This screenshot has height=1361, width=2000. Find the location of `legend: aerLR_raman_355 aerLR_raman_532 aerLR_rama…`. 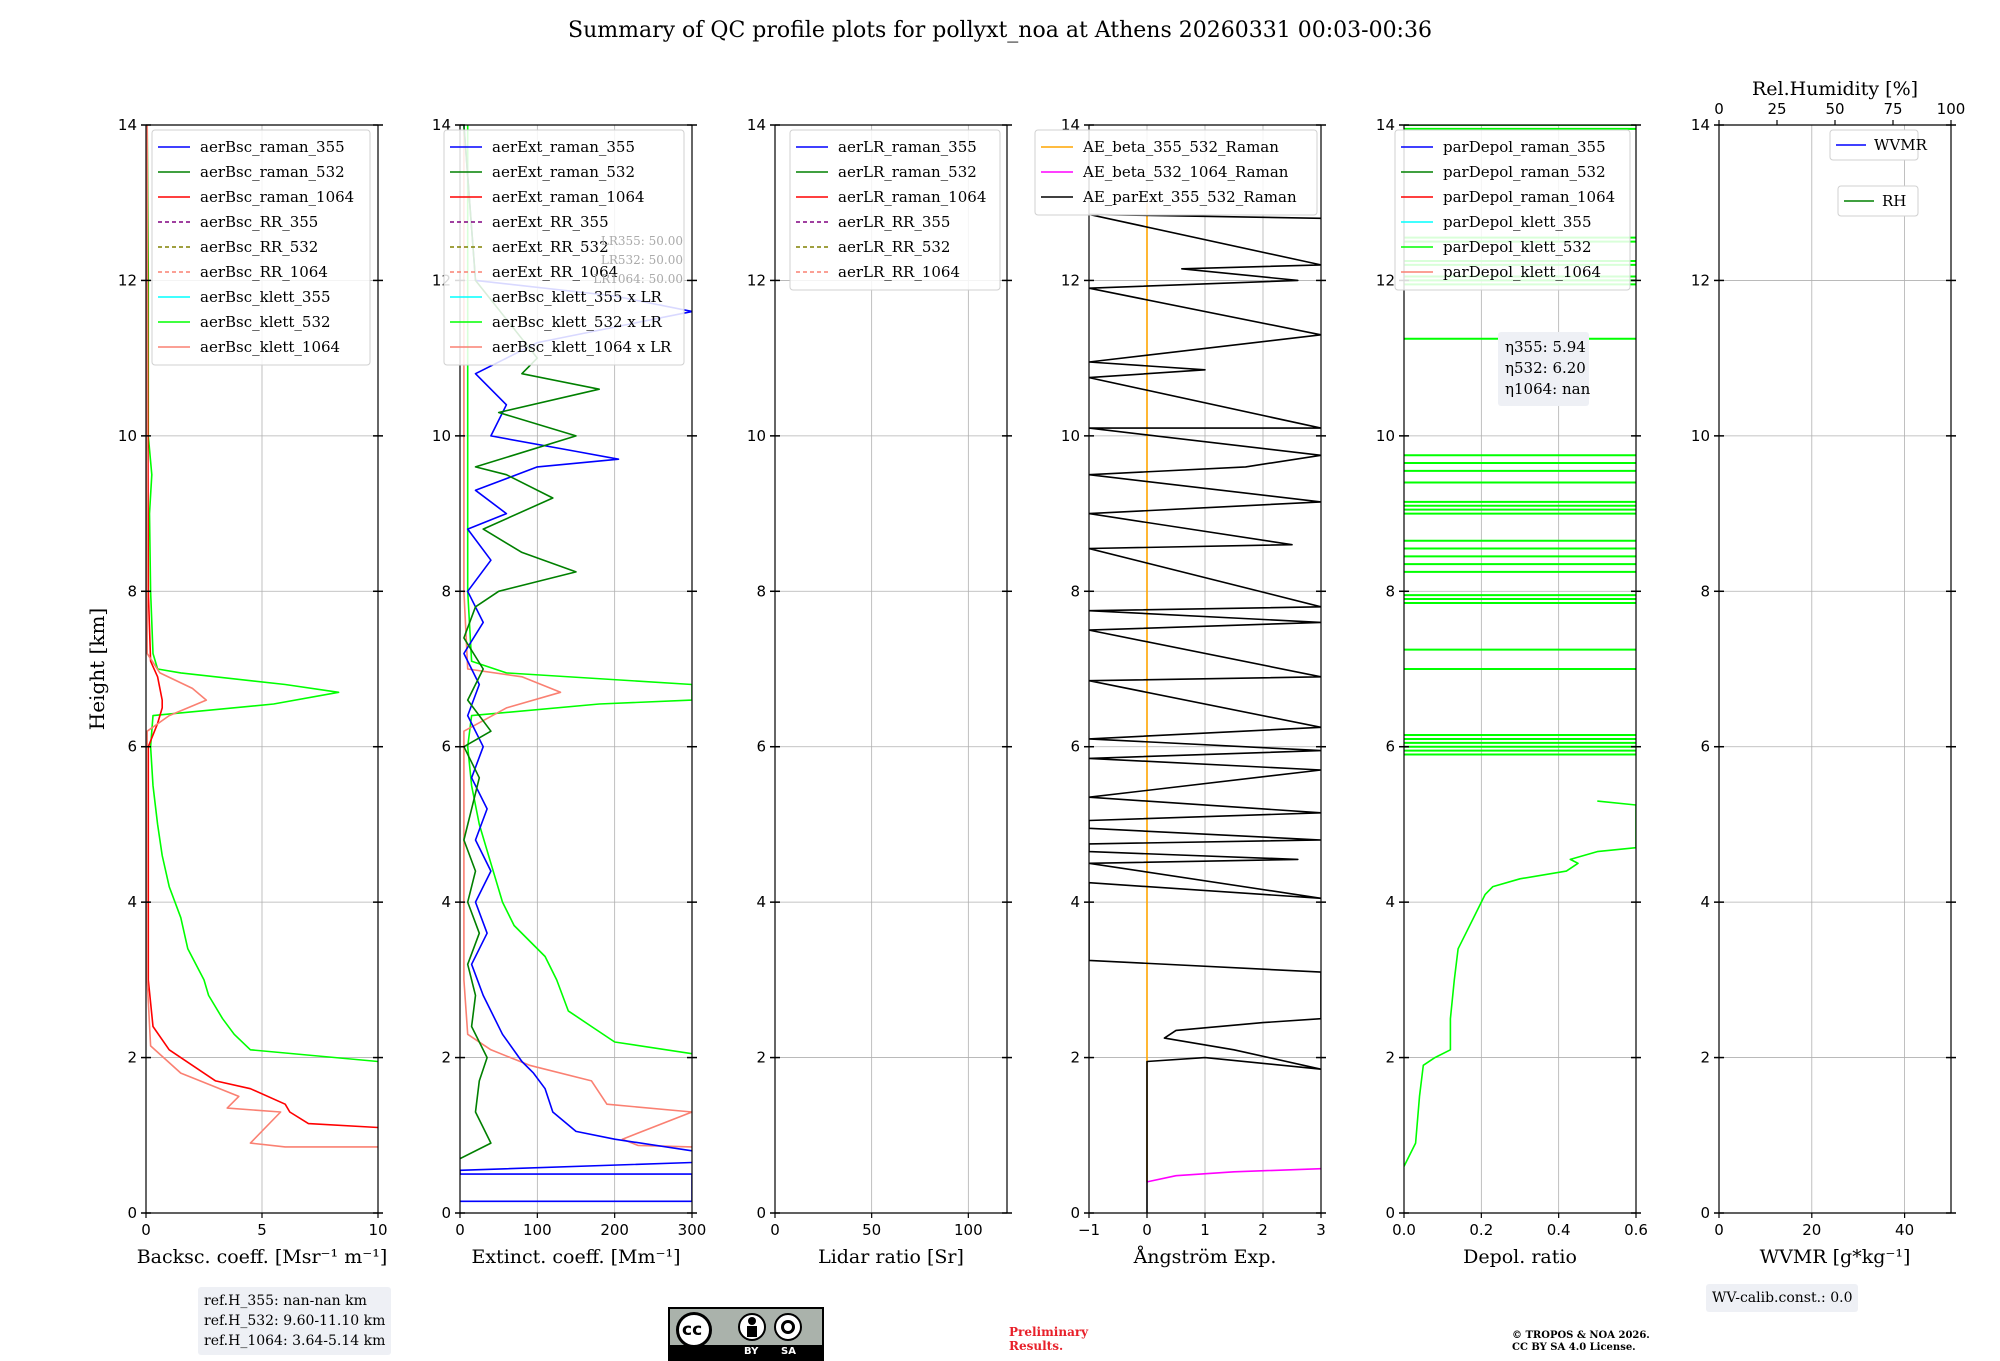

legend: aerLR_raman_355 aerLR_raman_532 aerLR_rama… is located at coordinates (895, 210).